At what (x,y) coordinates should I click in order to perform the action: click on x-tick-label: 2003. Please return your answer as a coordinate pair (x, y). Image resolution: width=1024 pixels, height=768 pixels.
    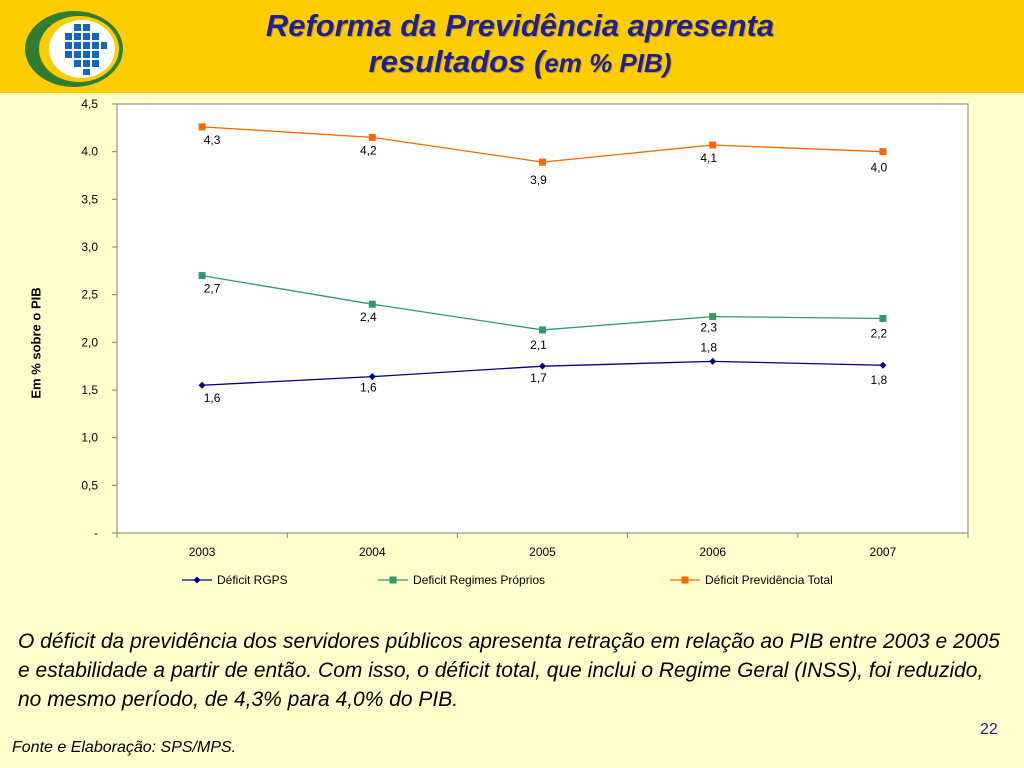
    Looking at the image, I should click on (202, 552).